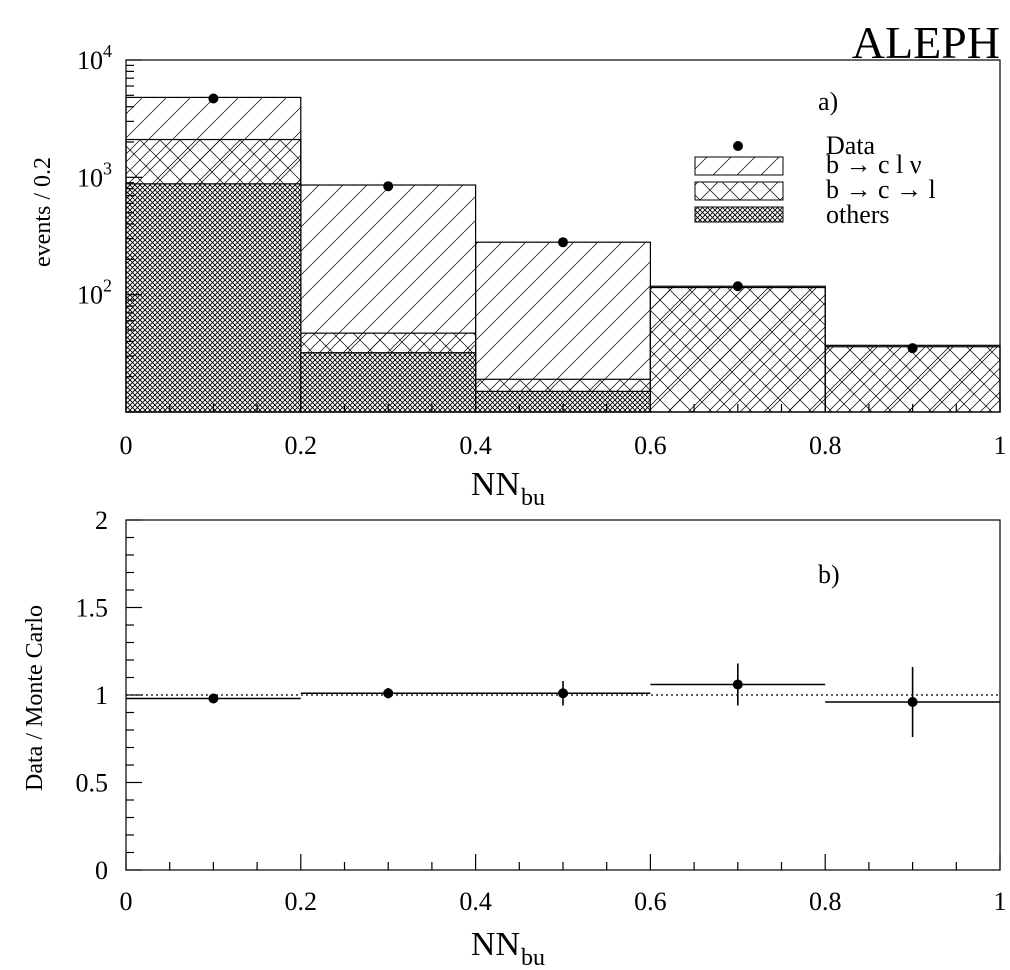  I want to click on b-x-tick-label: 0.2, so click(301, 901).